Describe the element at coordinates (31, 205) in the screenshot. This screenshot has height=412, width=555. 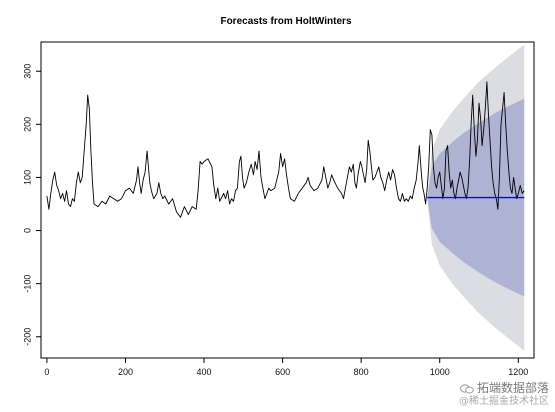
I see `y-axis: -200 -100 0 100 200 300` at that location.